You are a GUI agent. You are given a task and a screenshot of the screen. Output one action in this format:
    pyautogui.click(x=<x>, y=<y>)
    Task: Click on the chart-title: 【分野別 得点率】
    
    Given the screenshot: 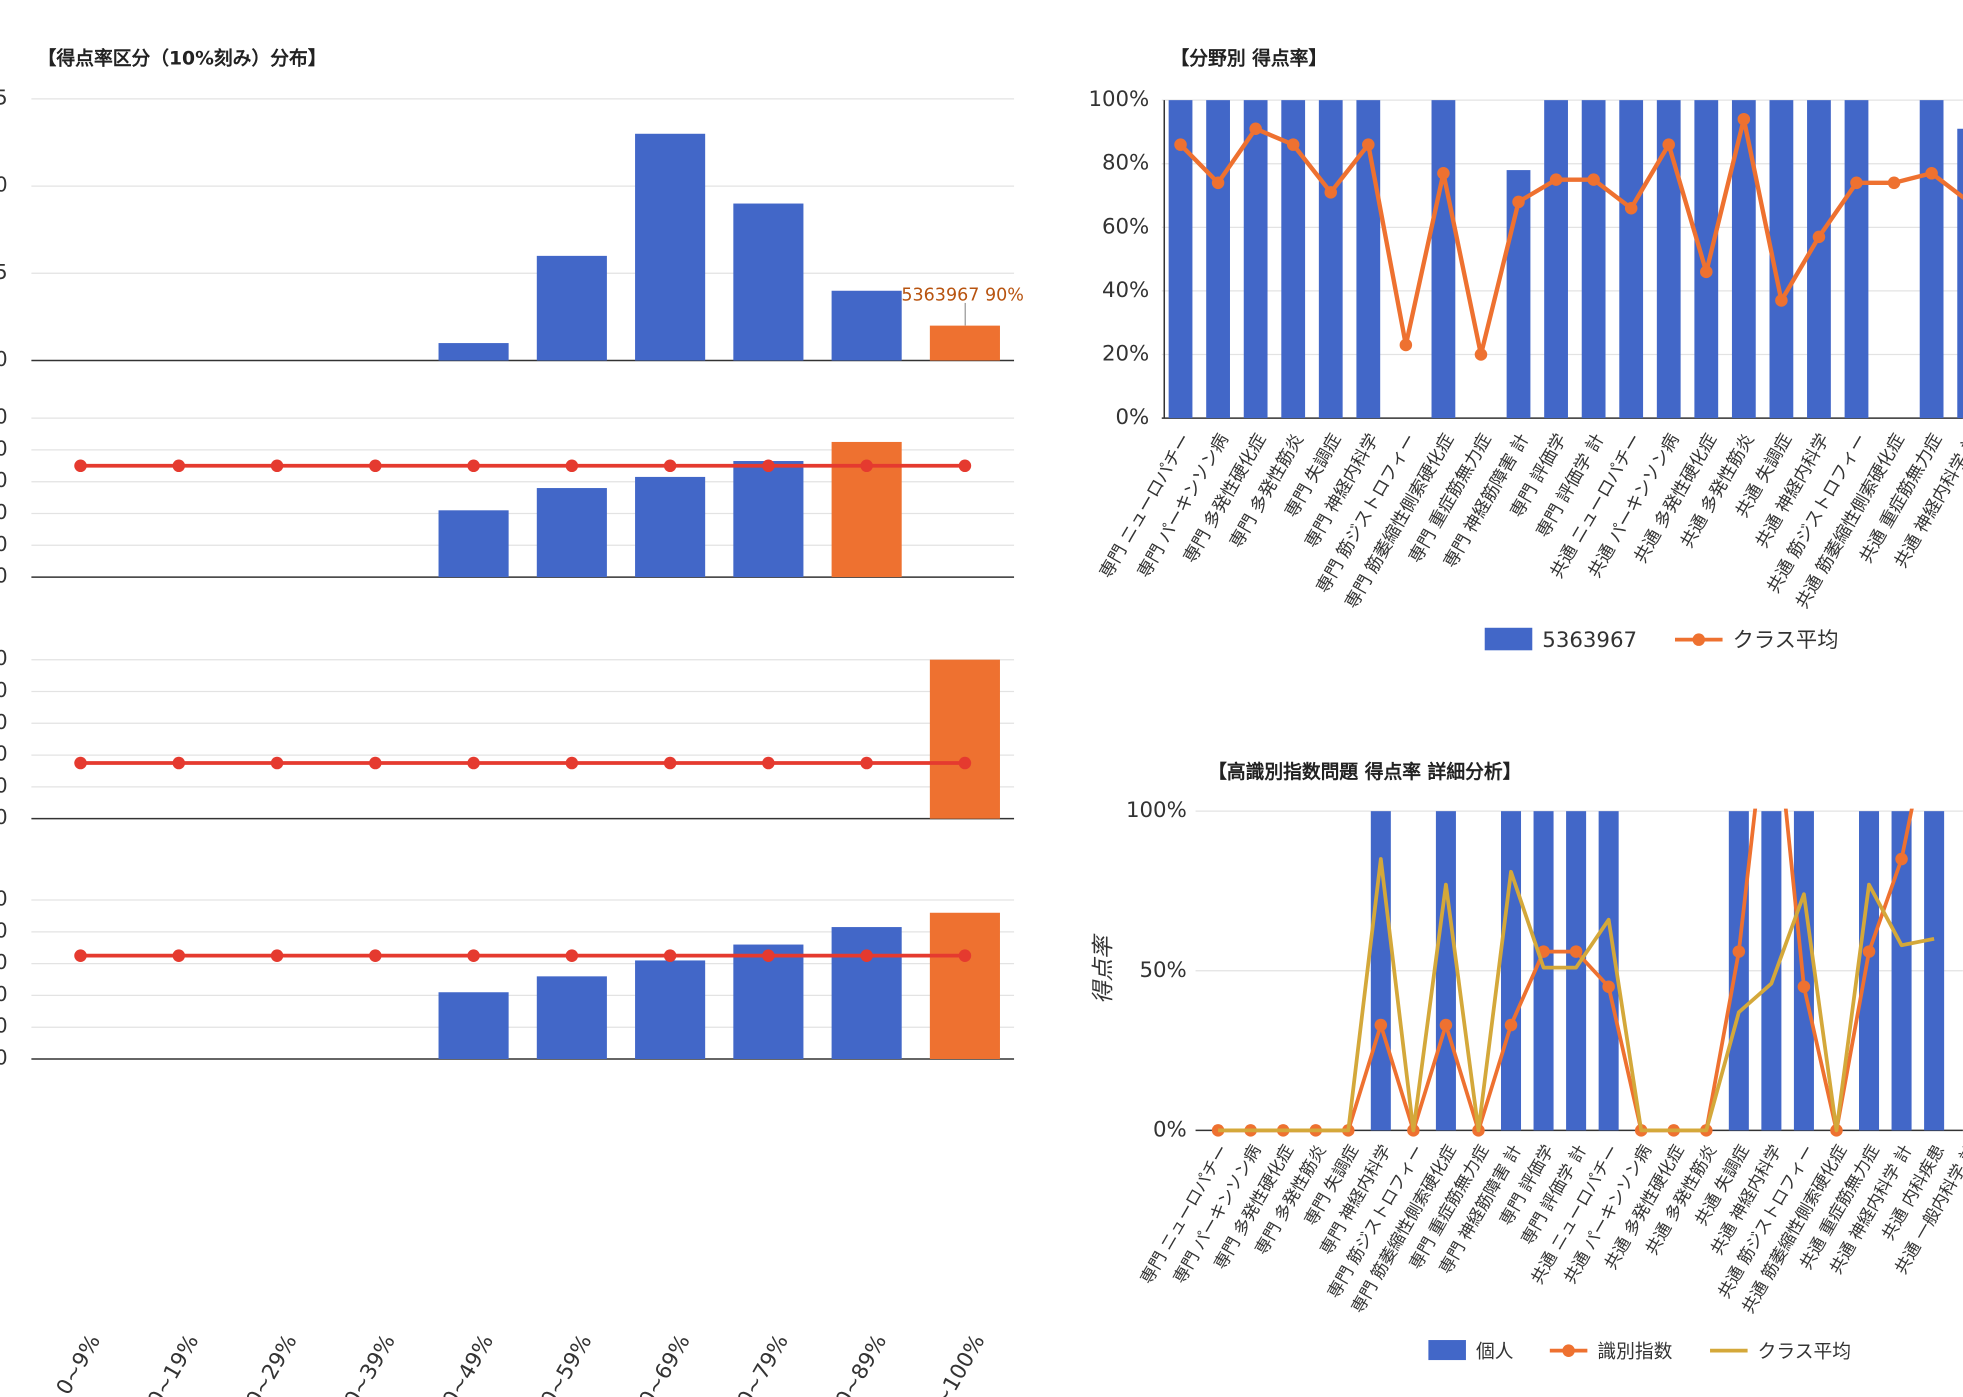 What is the action you would take?
    pyautogui.click(x=1249, y=57)
    